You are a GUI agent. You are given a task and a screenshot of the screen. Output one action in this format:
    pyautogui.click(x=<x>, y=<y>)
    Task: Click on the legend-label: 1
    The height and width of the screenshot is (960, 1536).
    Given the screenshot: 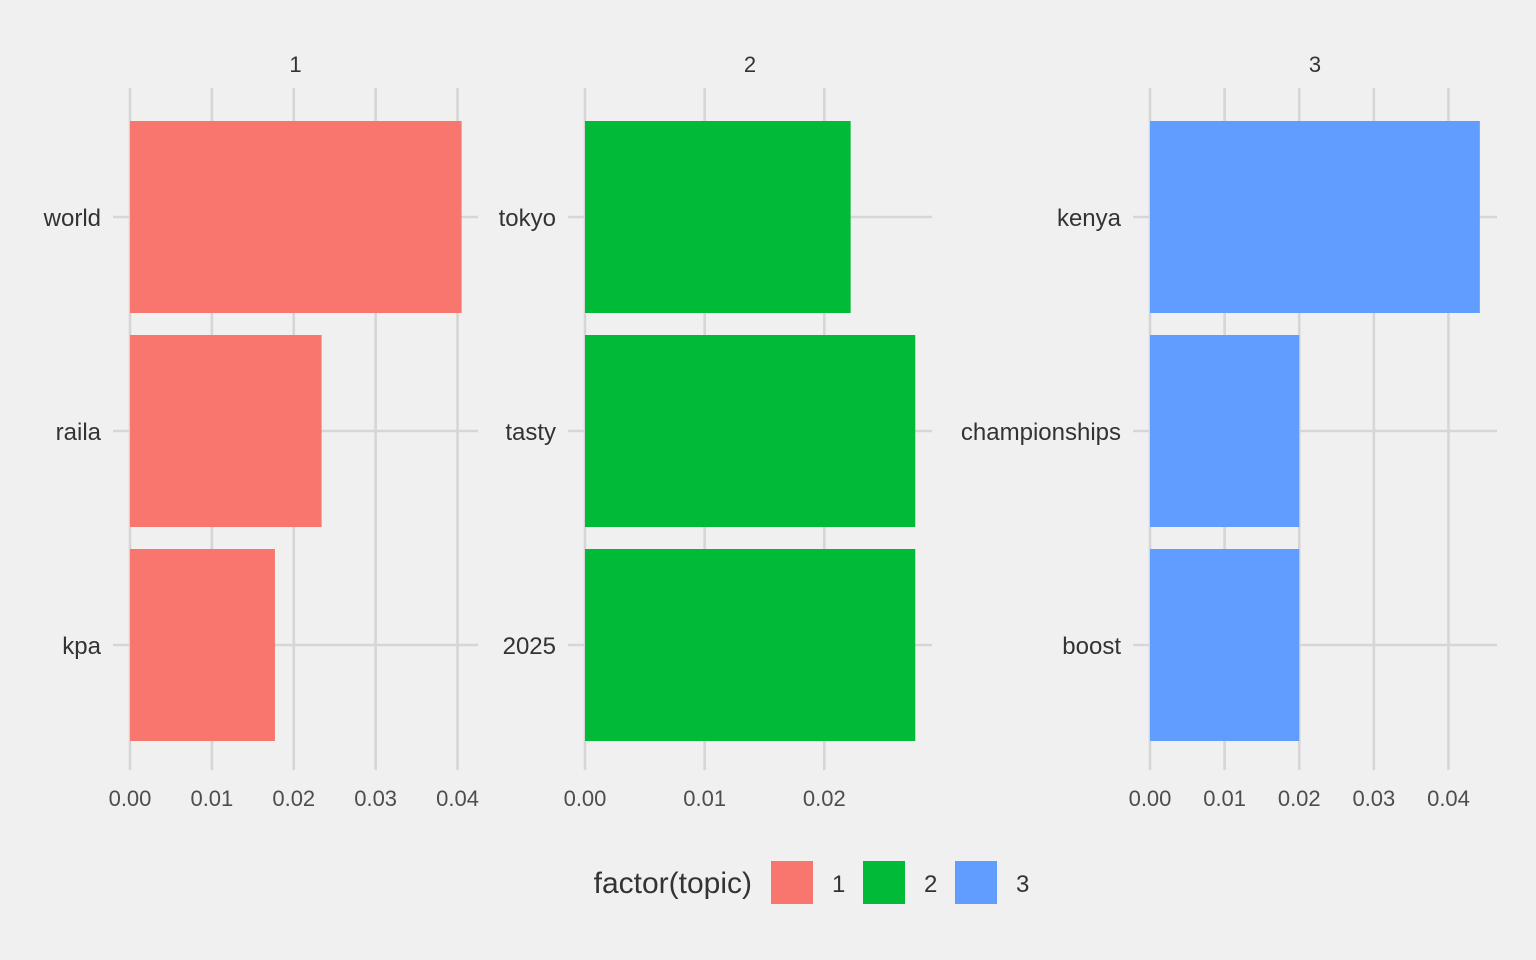 What is the action you would take?
    pyautogui.click(x=838, y=884)
    